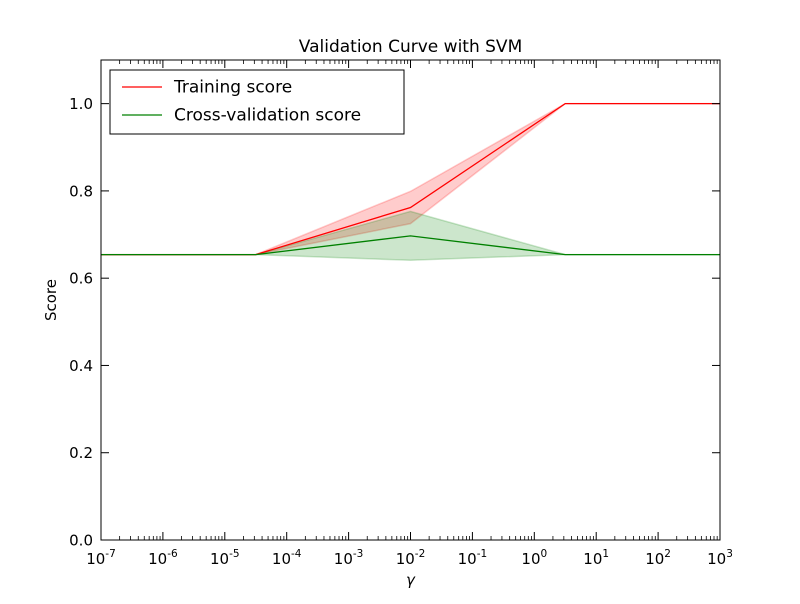 The height and width of the screenshot is (604, 800). Describe the element at coordinates (81, 104) in the screenshot. I see `y-tick-label: 1.0` at that location.